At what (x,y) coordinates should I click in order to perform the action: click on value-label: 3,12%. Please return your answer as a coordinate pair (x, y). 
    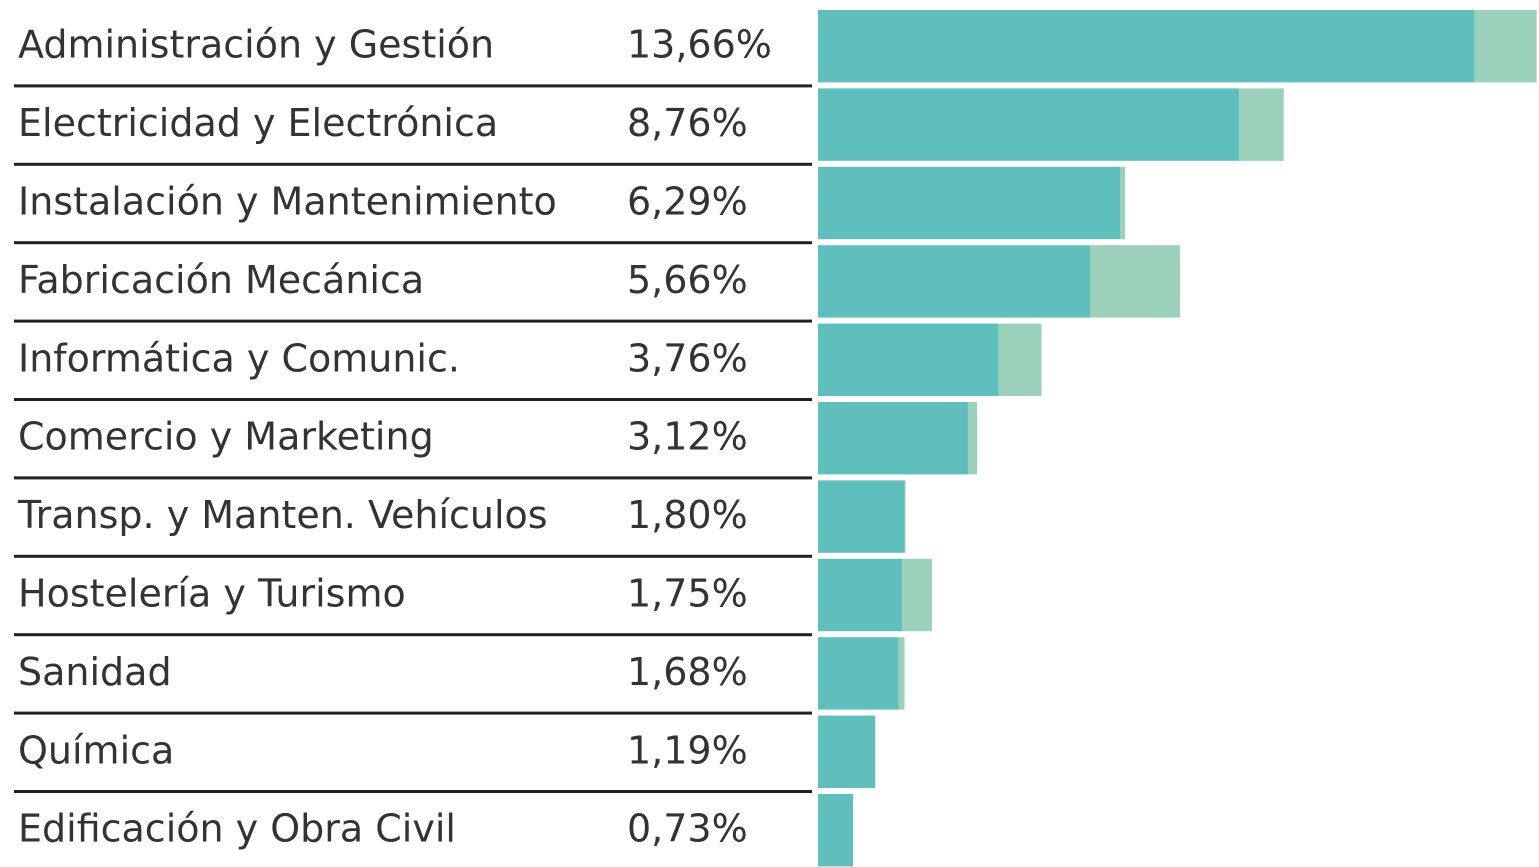
    Looking at the image, I should click on (687, 437).